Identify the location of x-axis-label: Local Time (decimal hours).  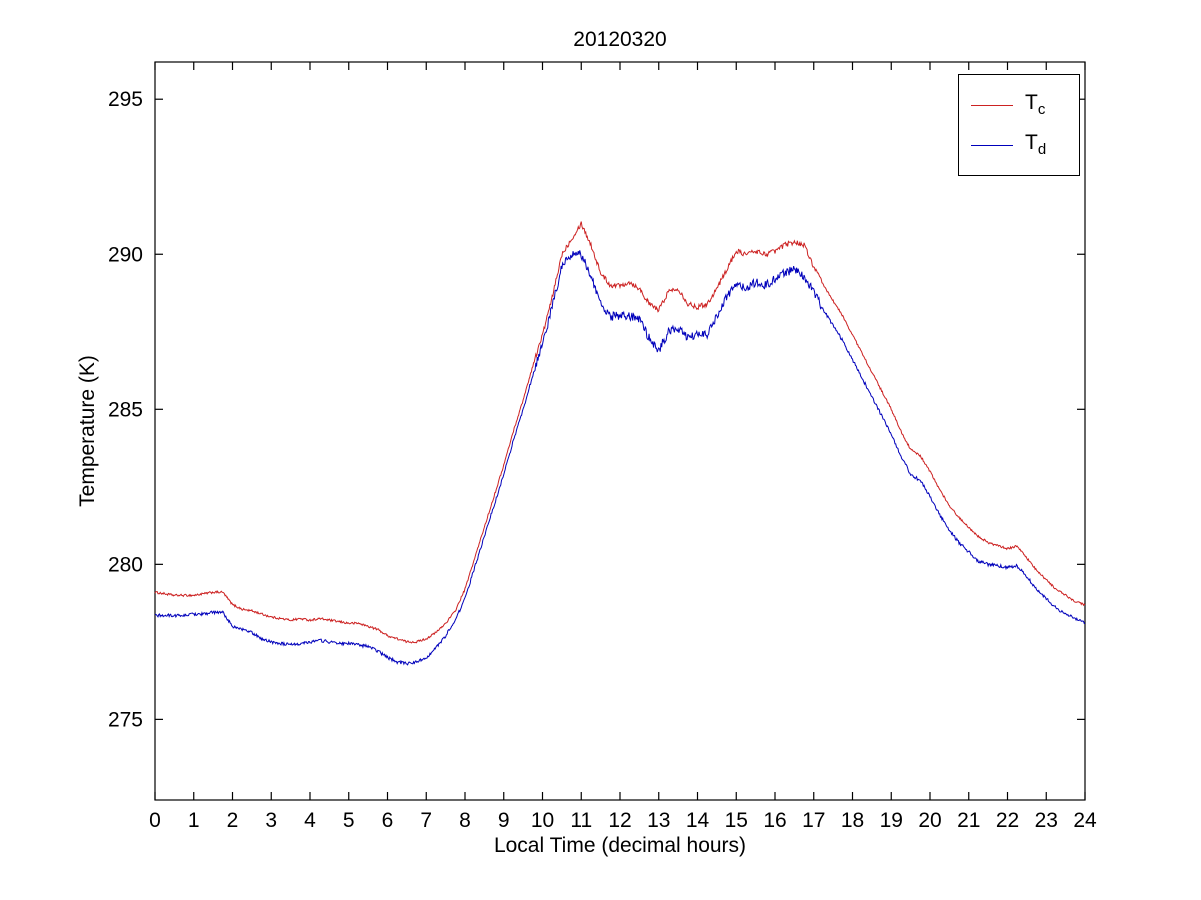
(620, 845).